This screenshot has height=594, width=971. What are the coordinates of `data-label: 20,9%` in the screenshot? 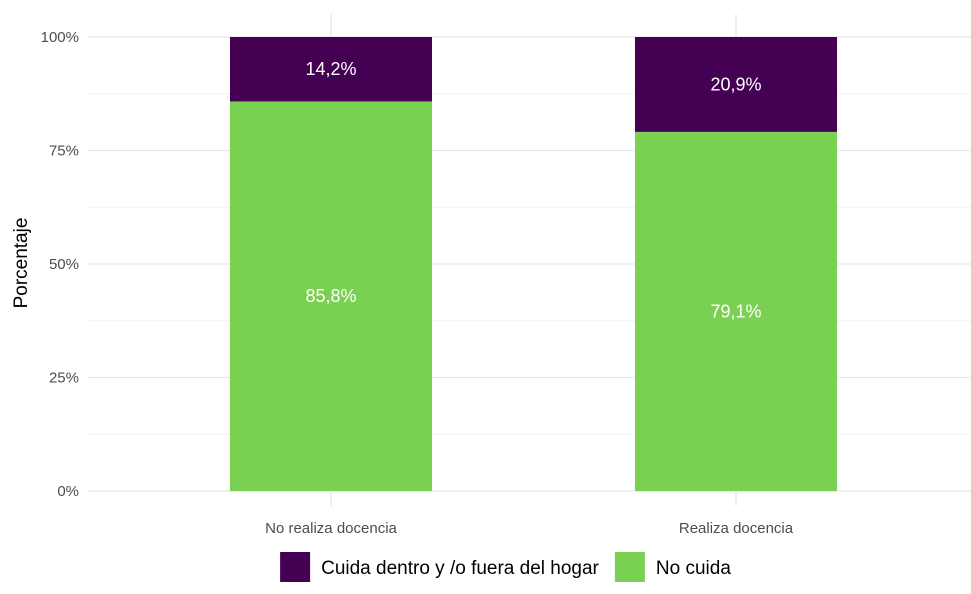 It's located at (735, 84).